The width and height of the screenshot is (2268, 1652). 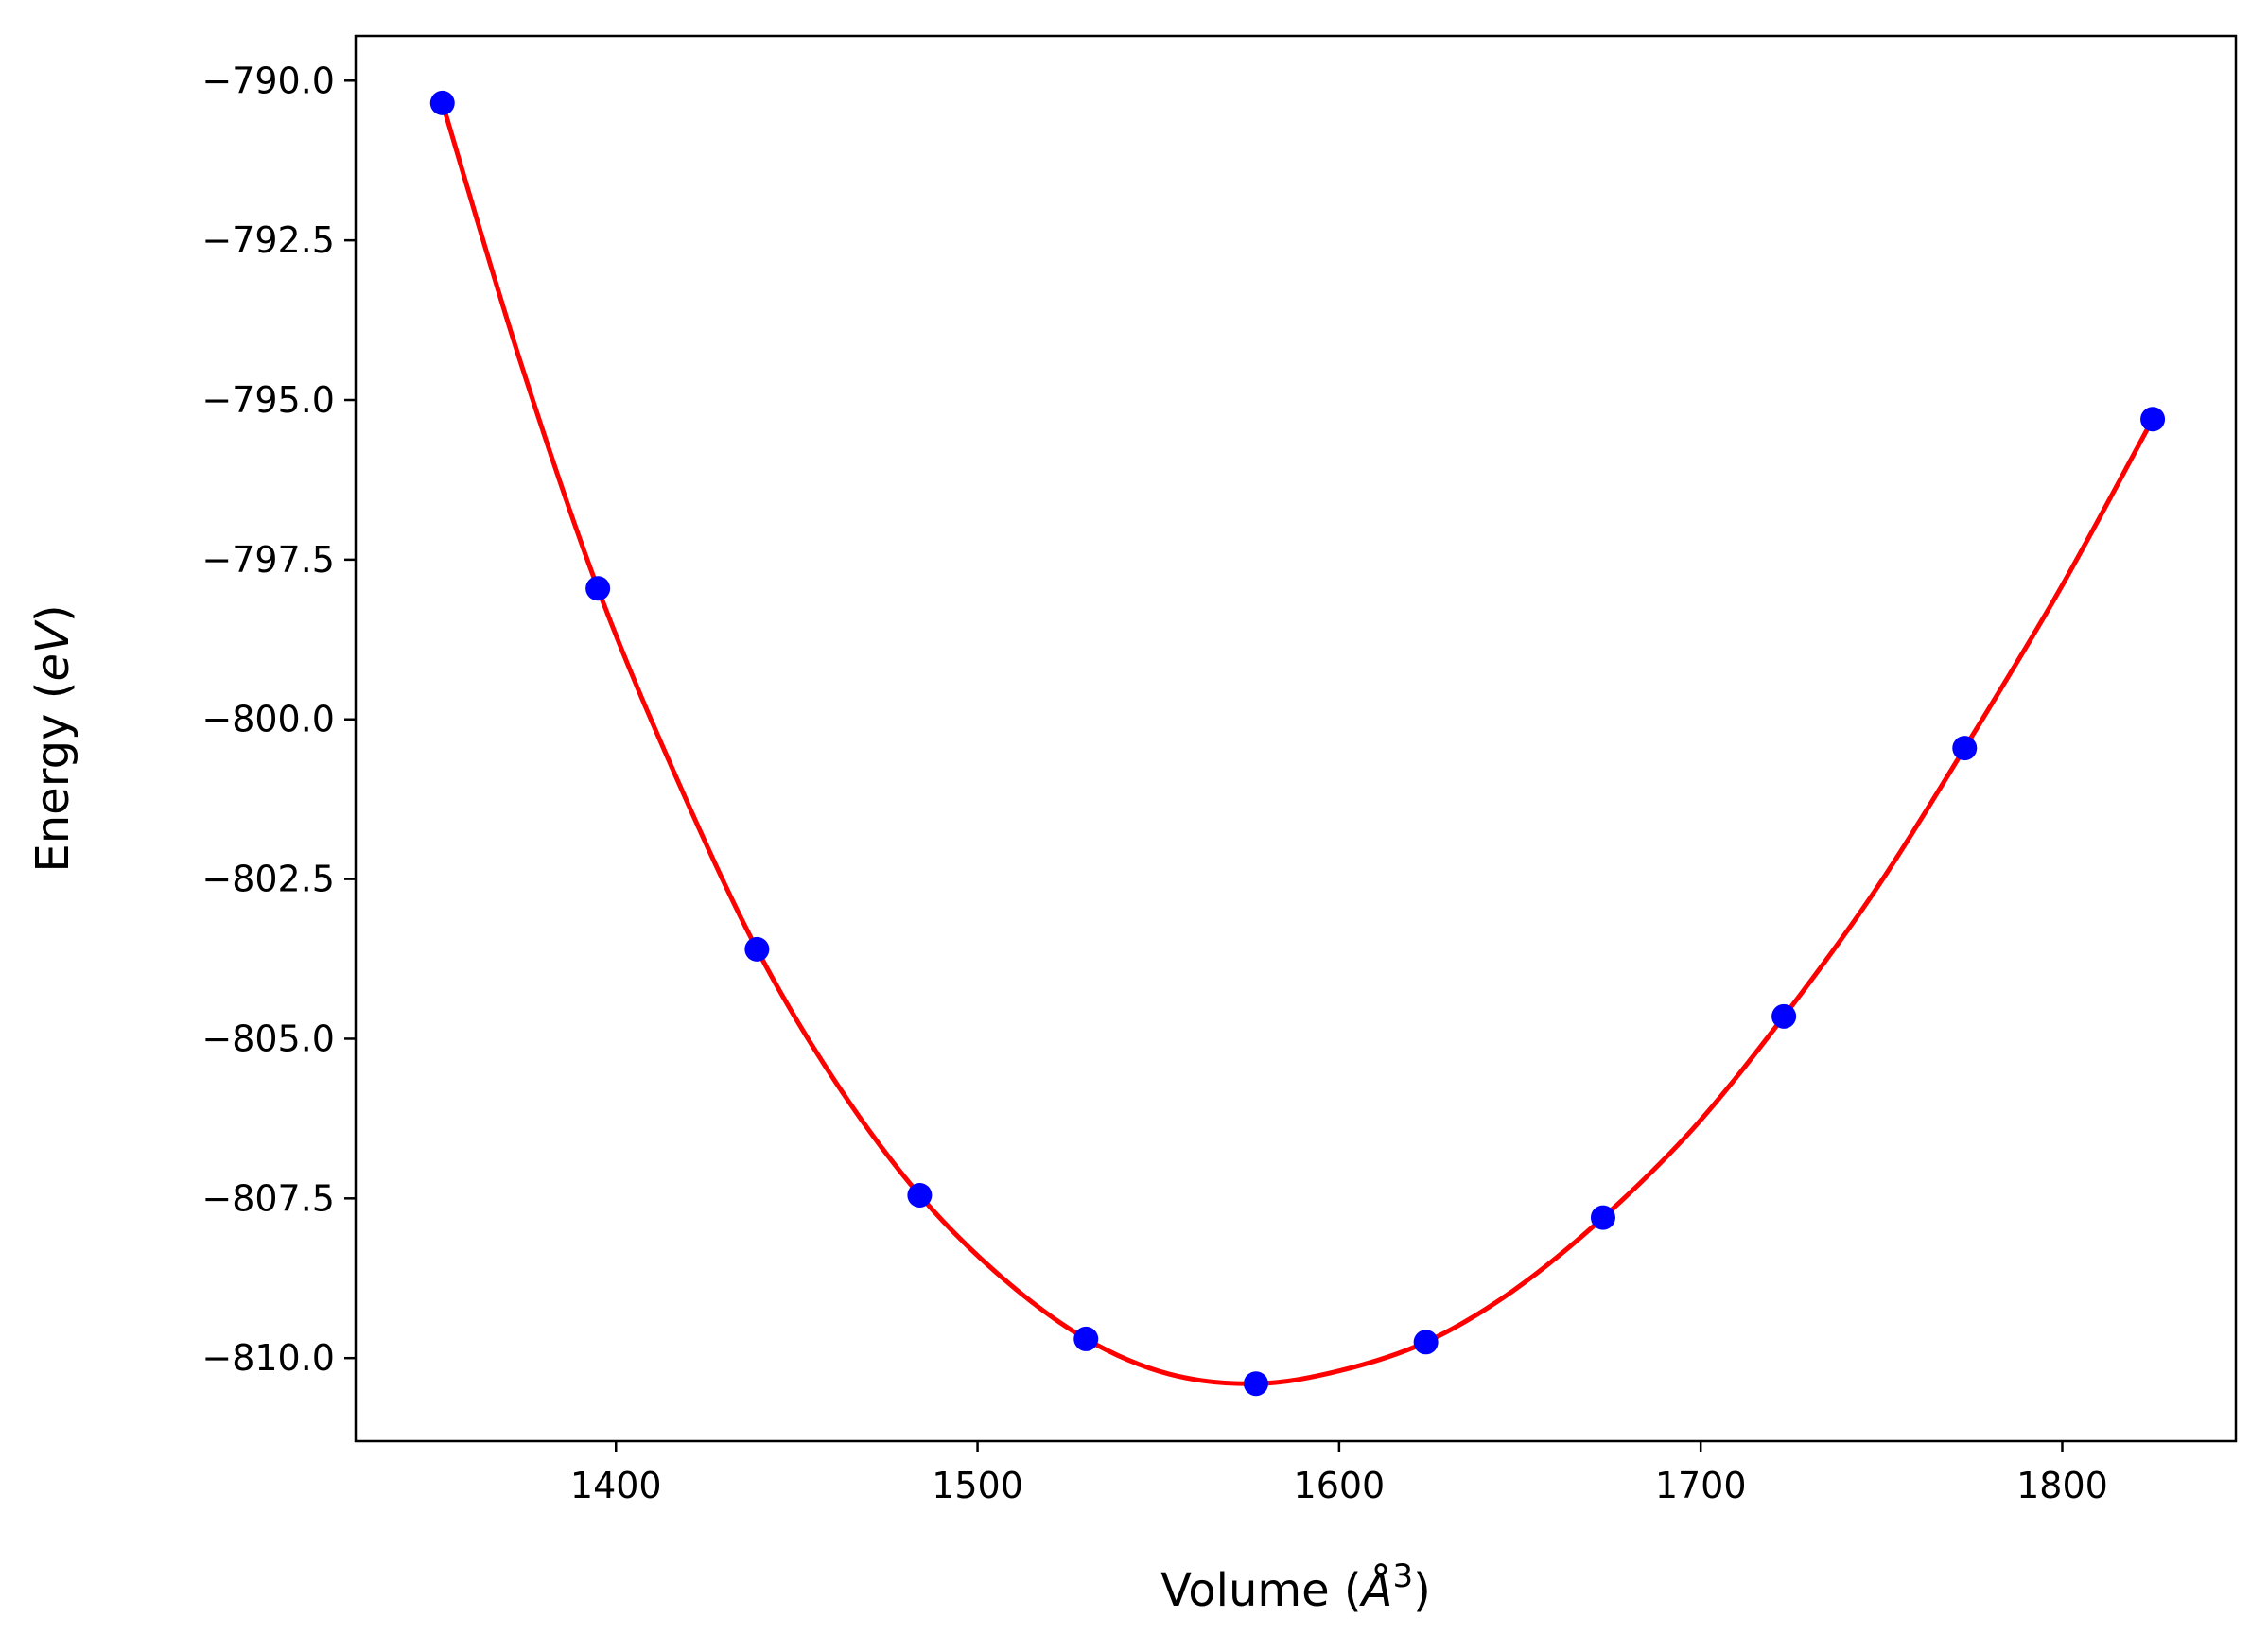 What do you see at coordinates (268, 80) in the screenshot?
I see `y-tick-label: −790.0` at bounding box center [268, 80].